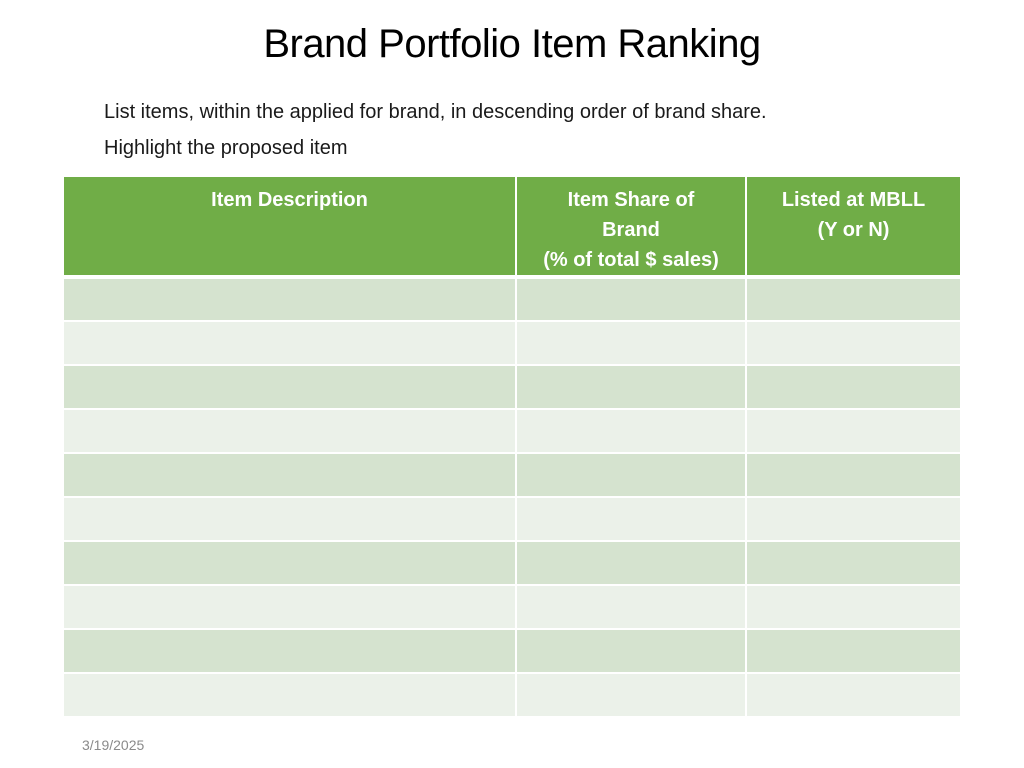  I want to click on header-line: (Y or N), so click(853, 230).